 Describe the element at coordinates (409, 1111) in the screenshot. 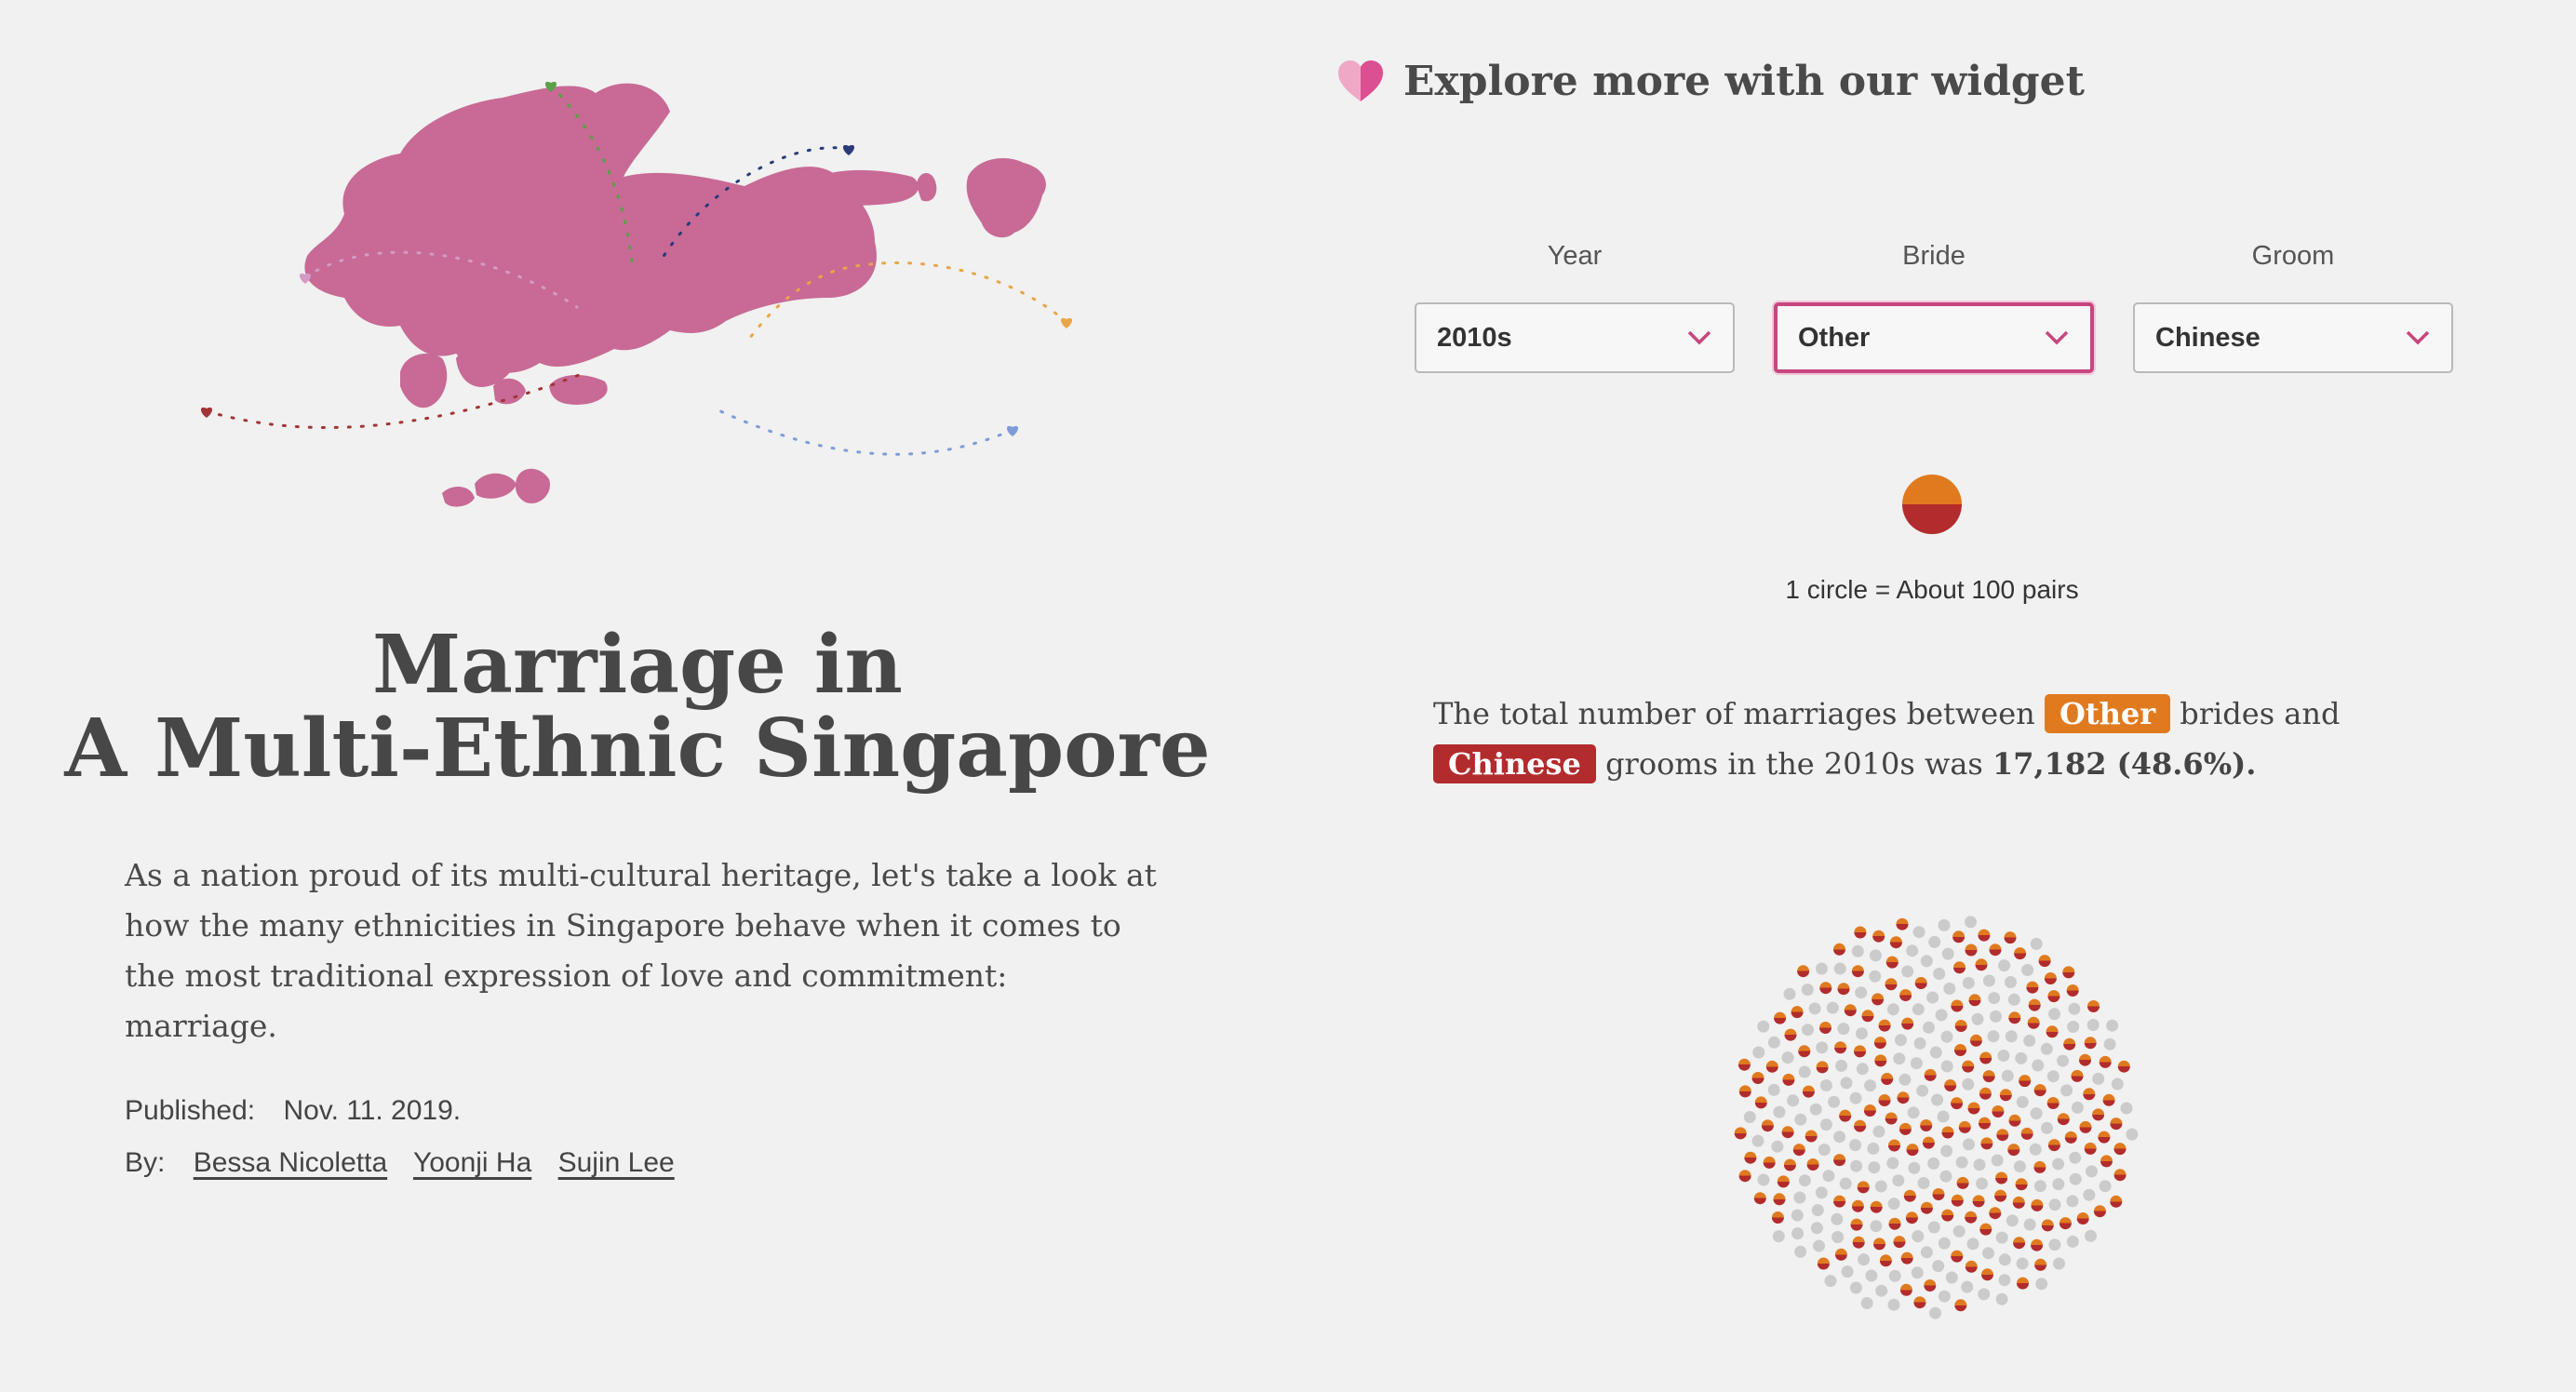

I see `published-row: Published: Nov. 11. 2019.` at that location.